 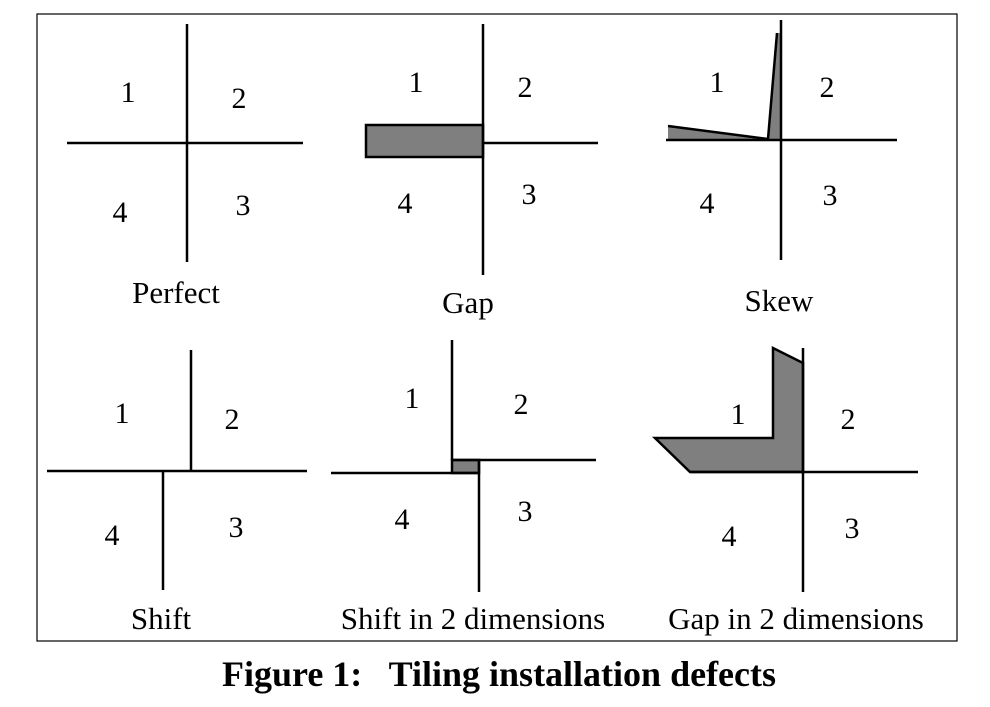 What do you see at coordinates (780, 300) in the screenshot?
I see `panel-label-skew: Skew` at bounding box center [780, 300].